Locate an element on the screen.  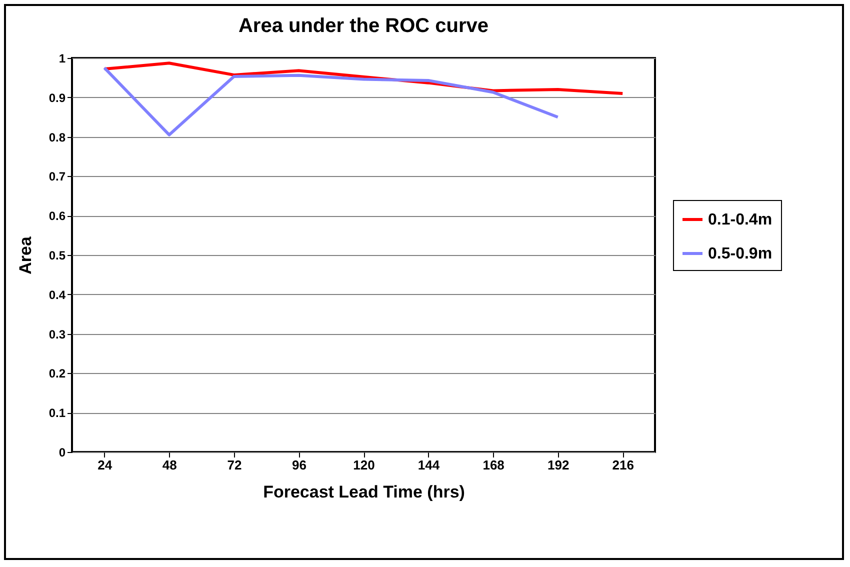
y-tick-label: 0.7 is located at coordinates (57, 177).